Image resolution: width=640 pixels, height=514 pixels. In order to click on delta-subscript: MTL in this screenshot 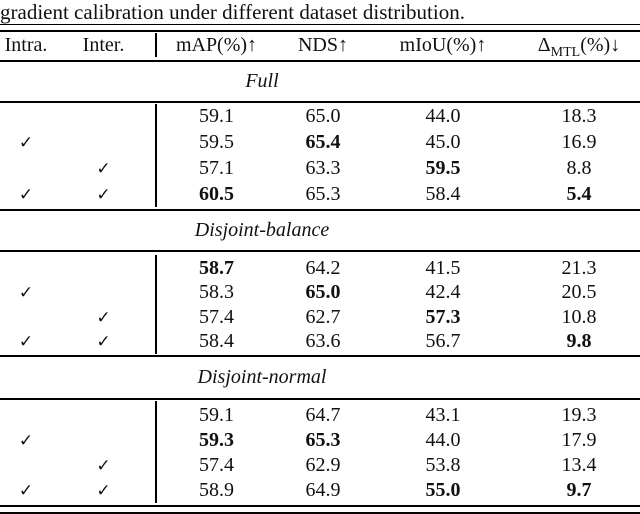, I will do `click(565, 52)`.